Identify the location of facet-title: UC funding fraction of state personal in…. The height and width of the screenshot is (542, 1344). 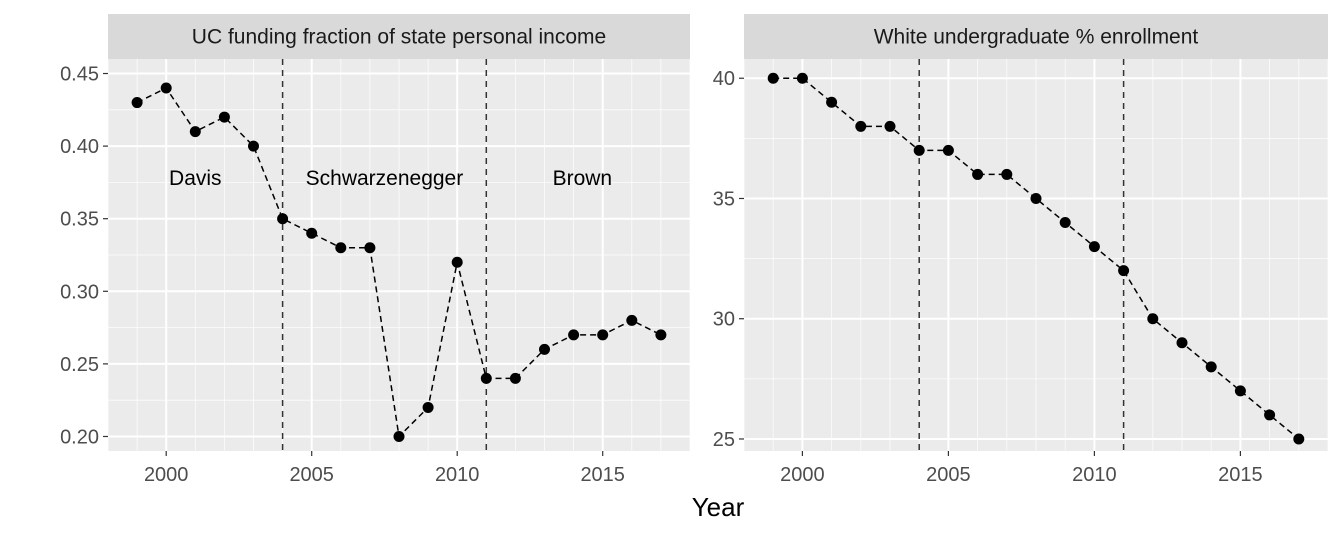
(399, 37).